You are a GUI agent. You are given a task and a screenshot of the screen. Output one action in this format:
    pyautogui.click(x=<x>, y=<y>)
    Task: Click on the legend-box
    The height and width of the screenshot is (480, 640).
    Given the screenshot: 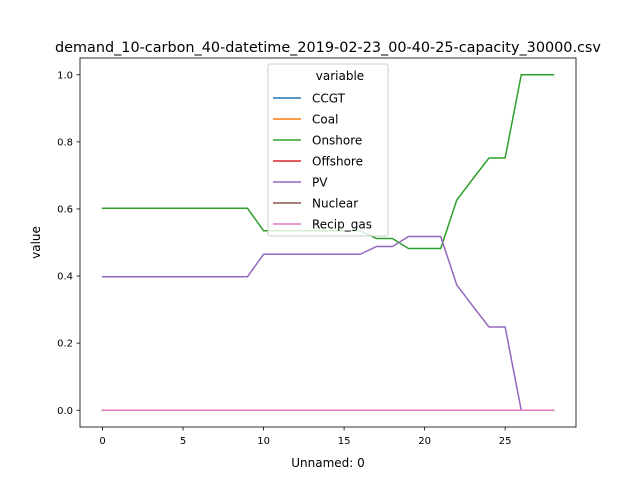 What is the action you would take?
    pyautogui.click(x=328, y=150)
    